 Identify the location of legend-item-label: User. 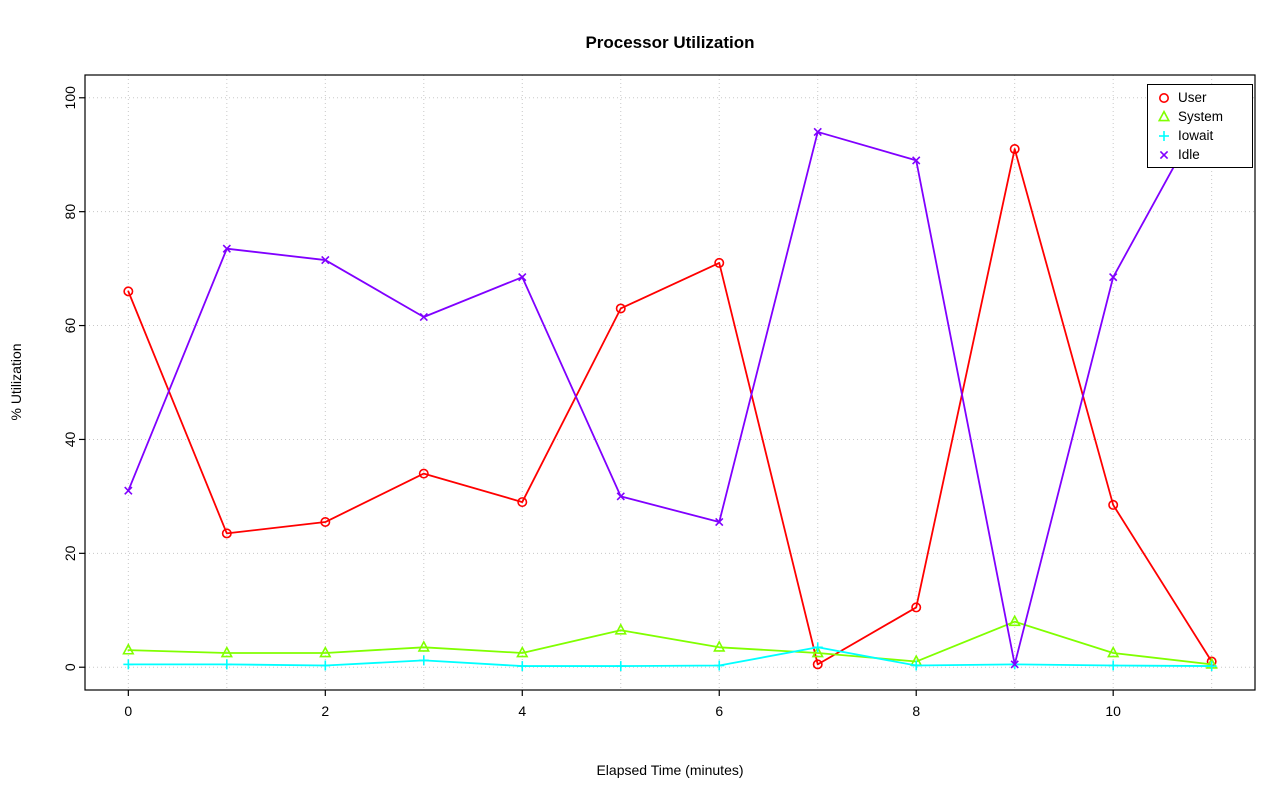
(1192, 97).